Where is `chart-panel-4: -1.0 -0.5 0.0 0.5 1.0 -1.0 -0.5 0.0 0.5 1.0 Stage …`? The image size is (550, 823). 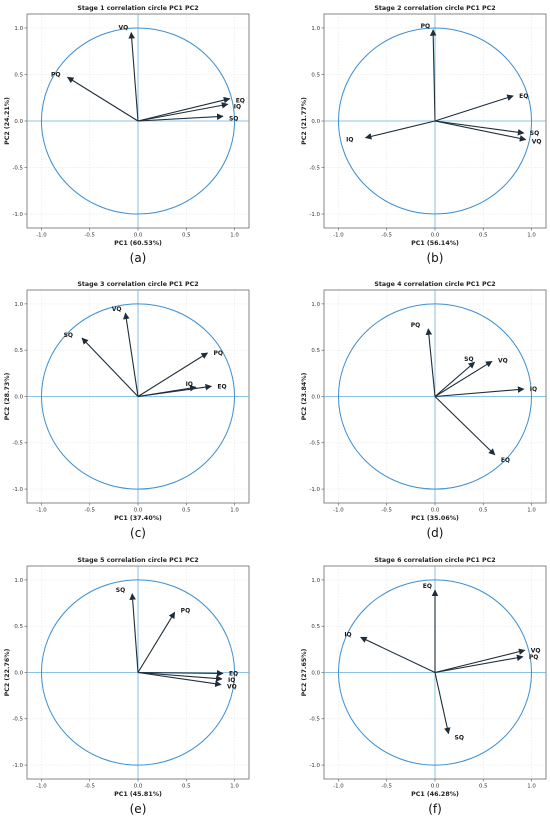
chart-panel-4: -1.0 -0.5 0.0 0.5 1.0 -1.0 -0.5 0.0 0.5 1.0 Stage … is located at coordinates (424, 410).